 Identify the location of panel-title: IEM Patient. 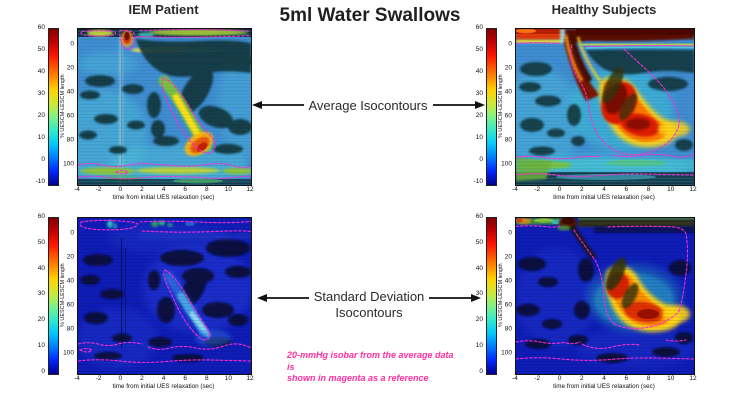
(163, 9).